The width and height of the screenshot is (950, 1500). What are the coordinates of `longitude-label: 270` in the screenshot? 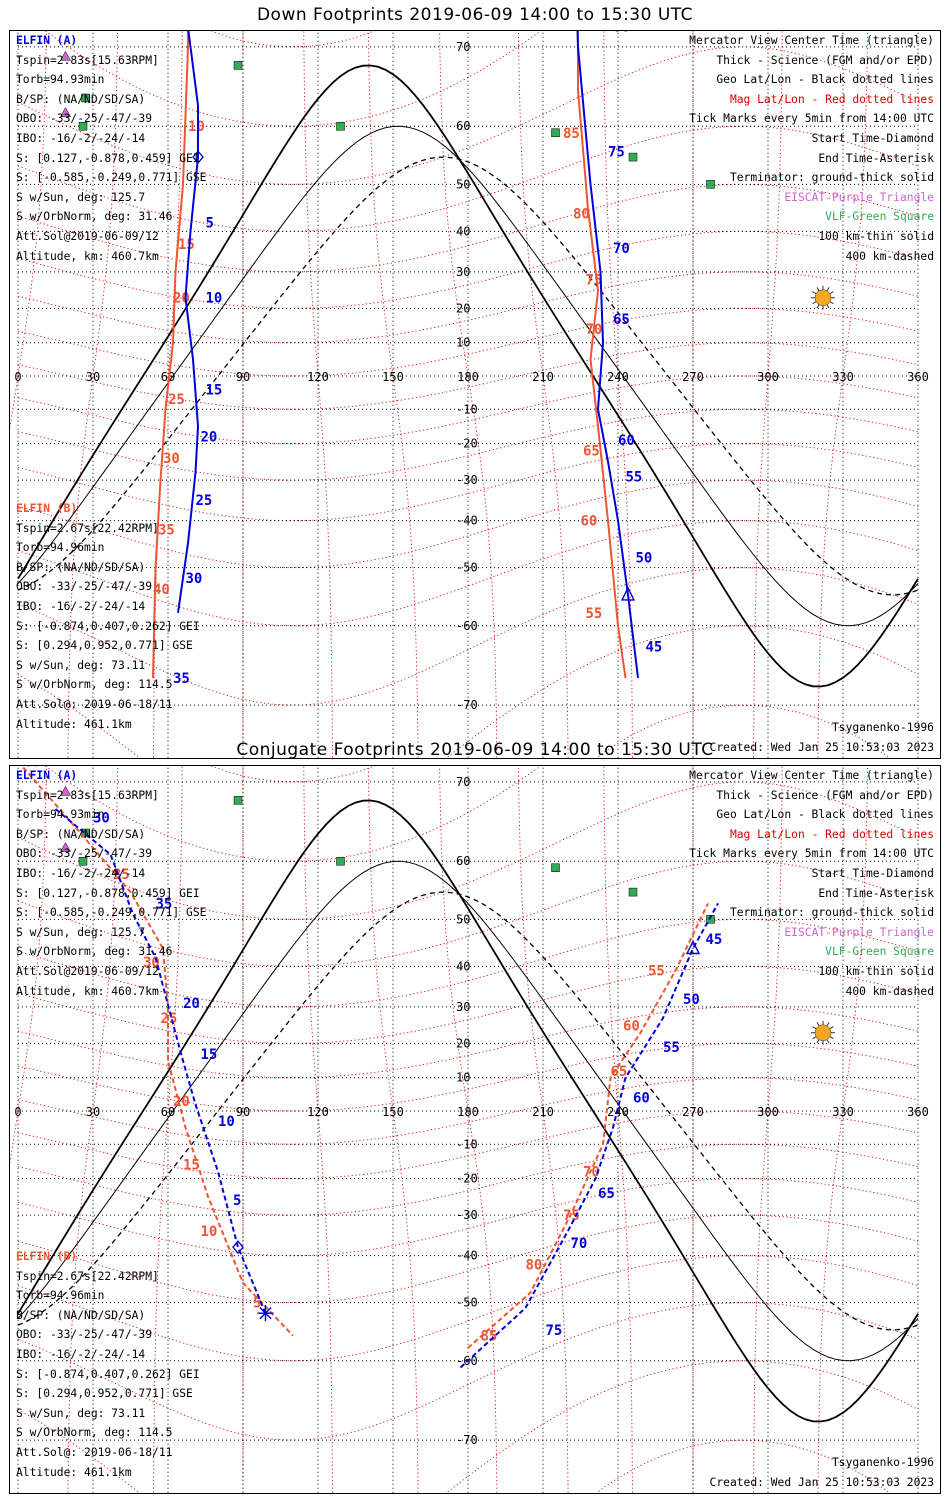 It's located at (693, 377).